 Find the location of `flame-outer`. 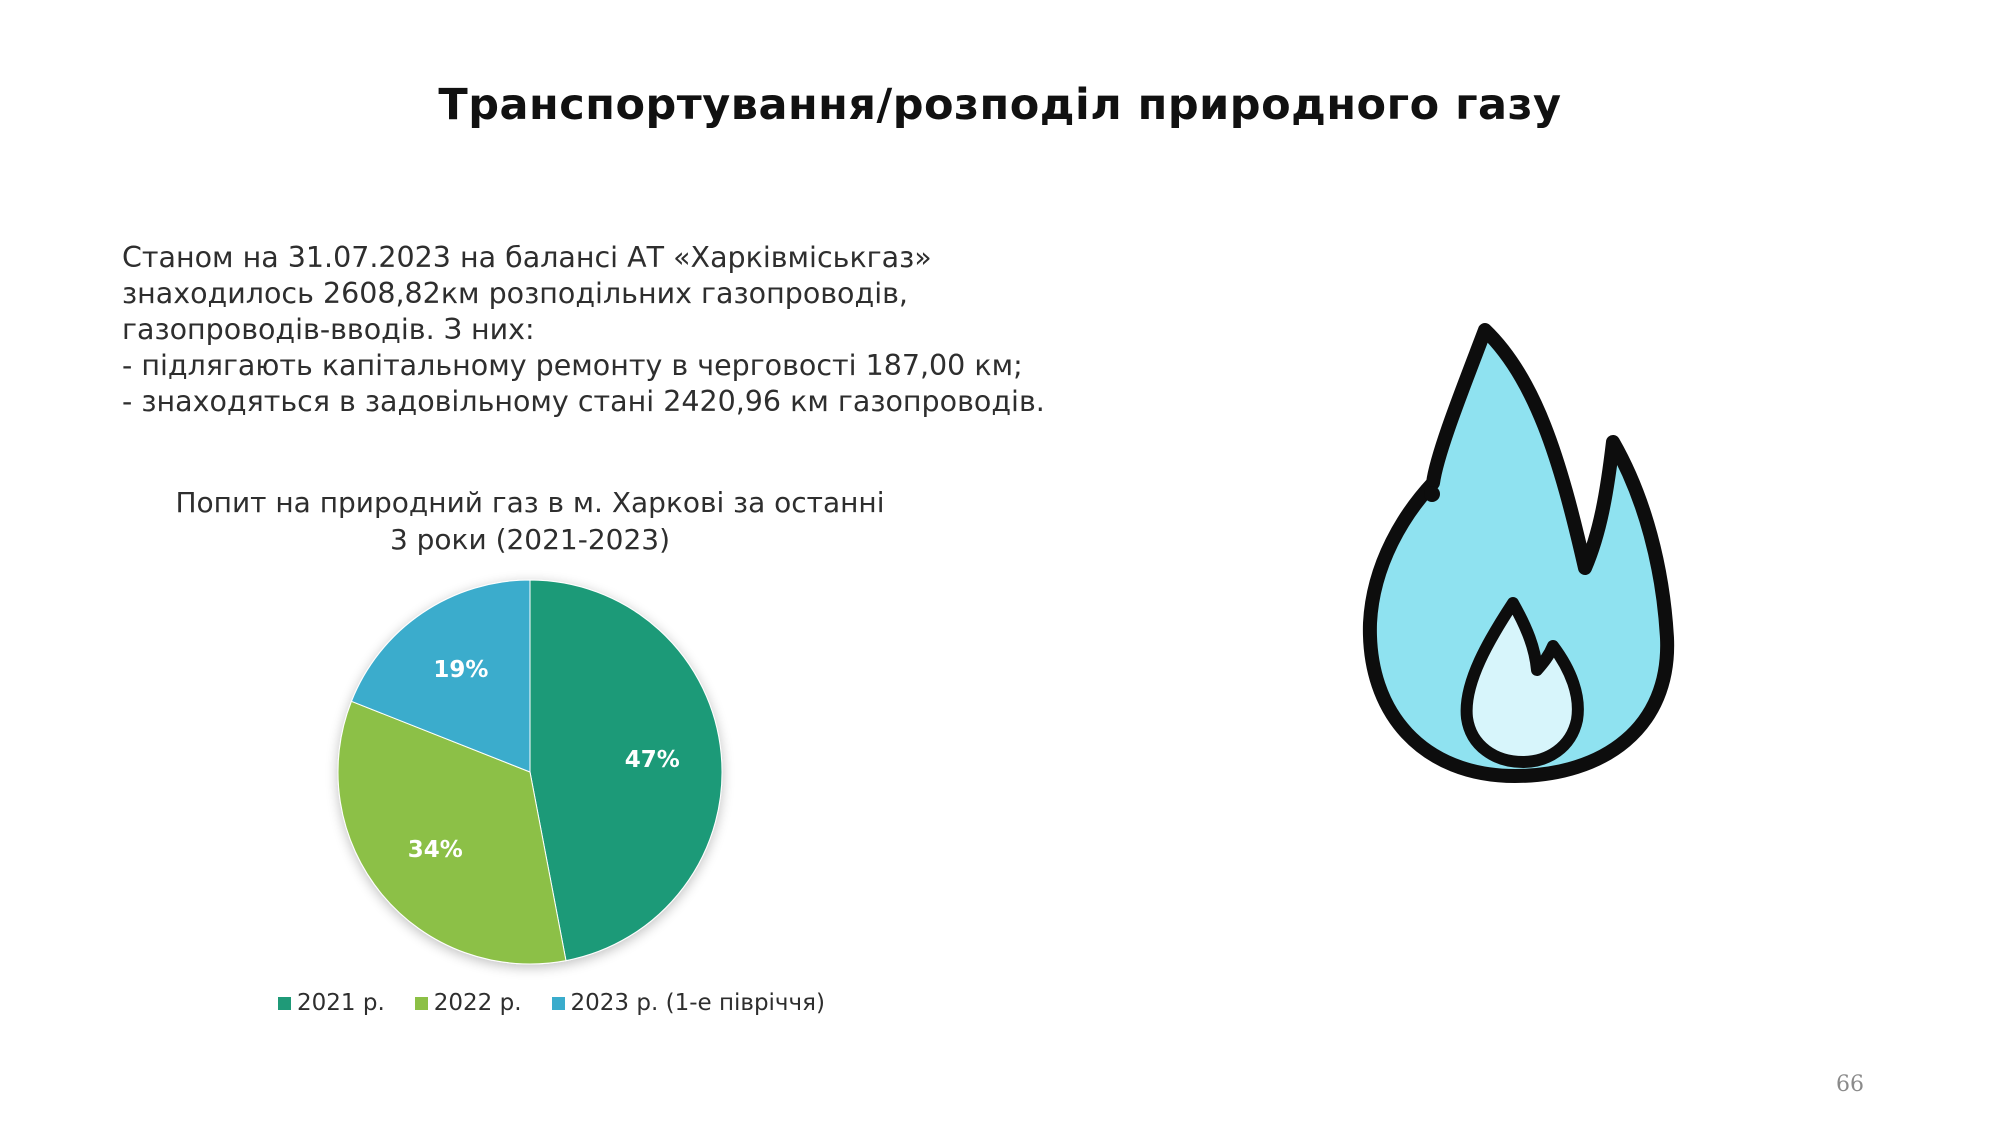

flame-outer is located at coordinates (1518, 553).